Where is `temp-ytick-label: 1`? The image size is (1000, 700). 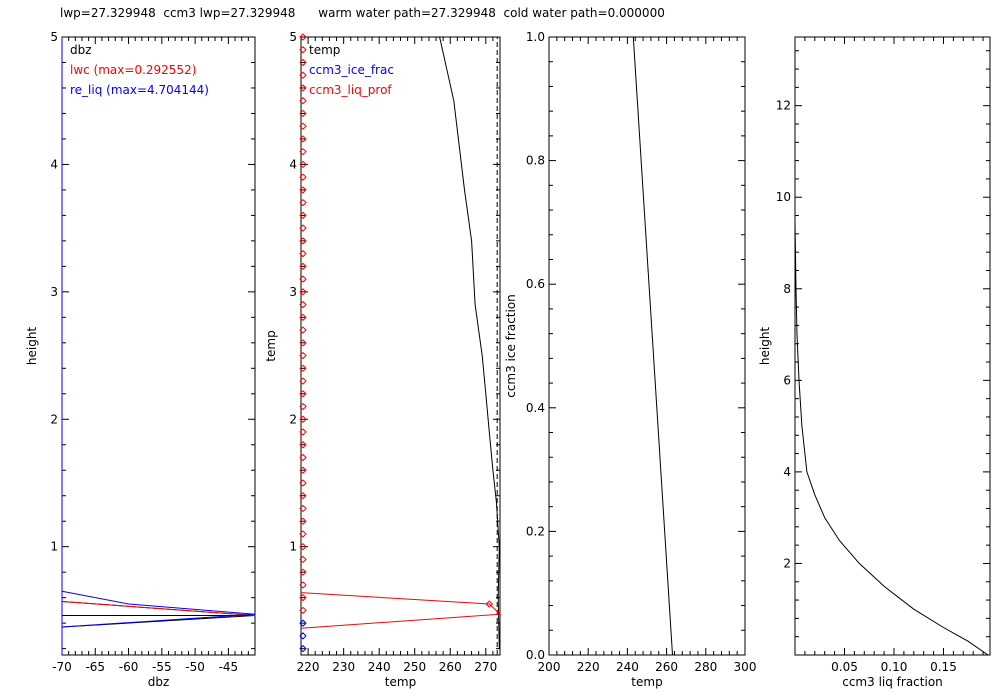
temp-ytick-label: 1 is located at coordinates (293, 547).